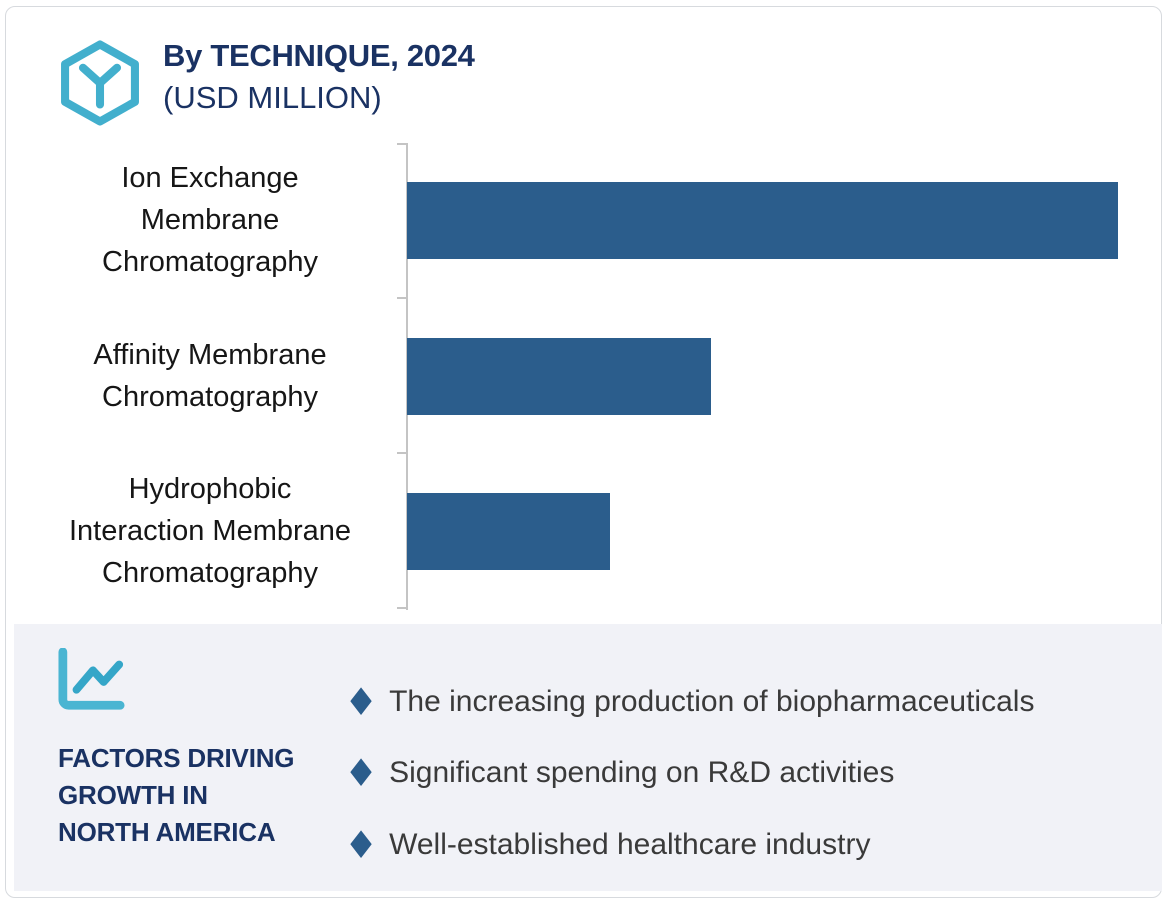 This screenshot has height=903, width=1170. What do you see at coordinates (319, 76) in the screenshot?
I see `chart-title-block: By TECHNIQUE, 2024 (USD MILLION)` at bounding box center [319, 76].